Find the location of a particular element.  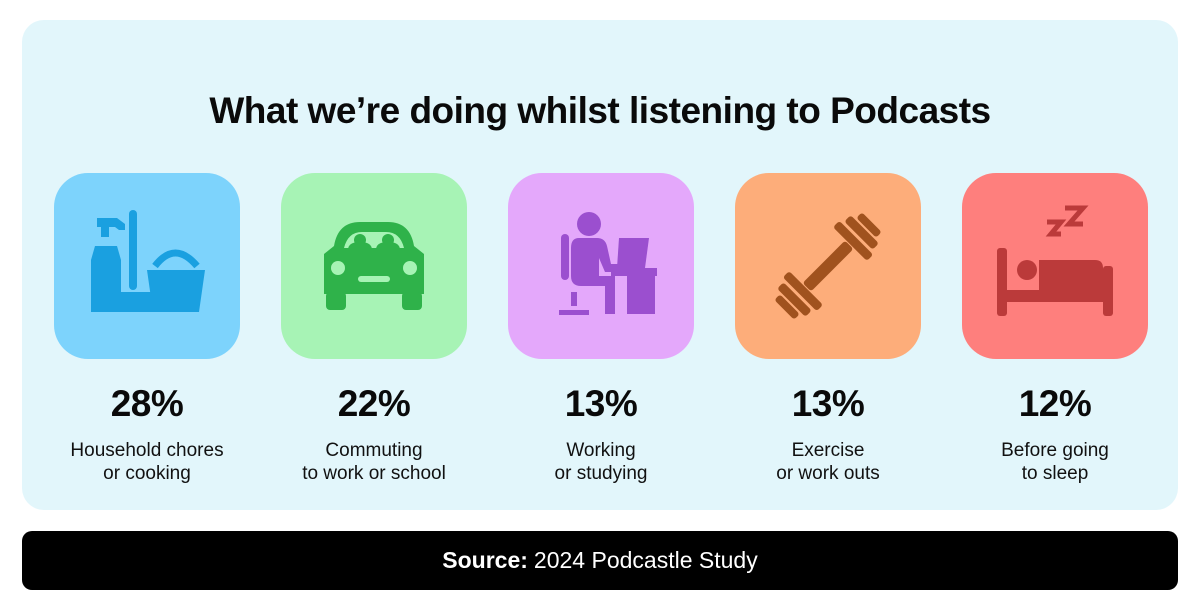

stat-label-line: Before going is located at coordinates (1055, 450).